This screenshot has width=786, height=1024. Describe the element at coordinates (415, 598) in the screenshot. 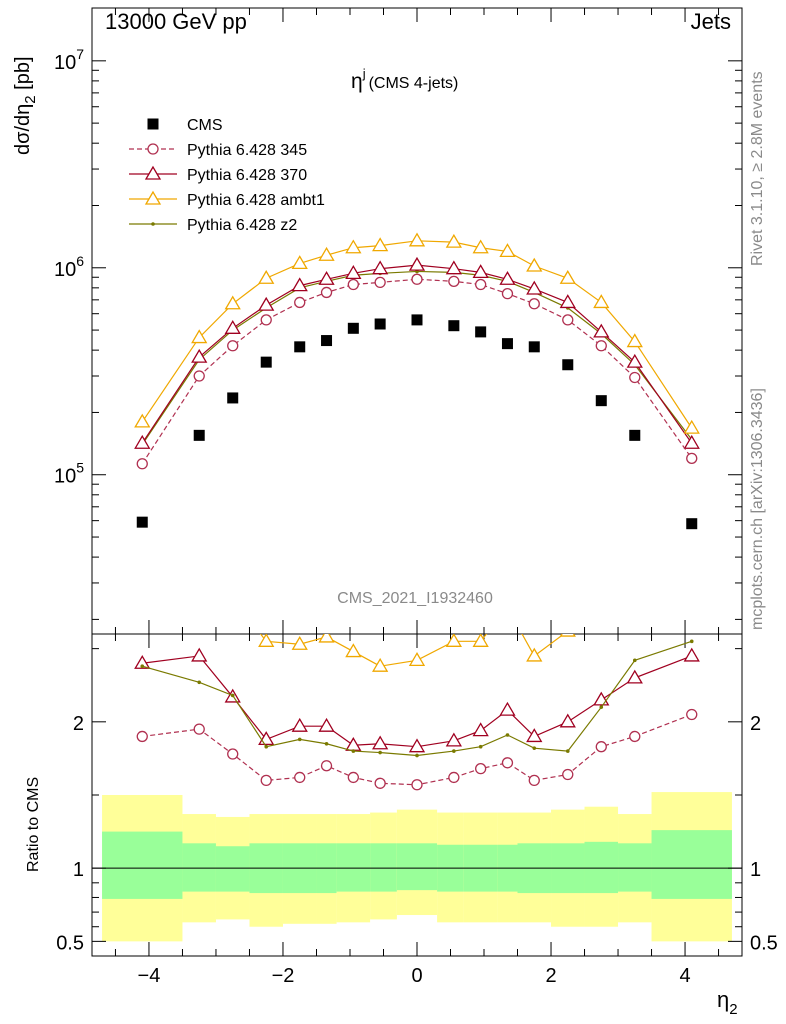

I see `watermark: CMS_2021_I1932460` at that location.